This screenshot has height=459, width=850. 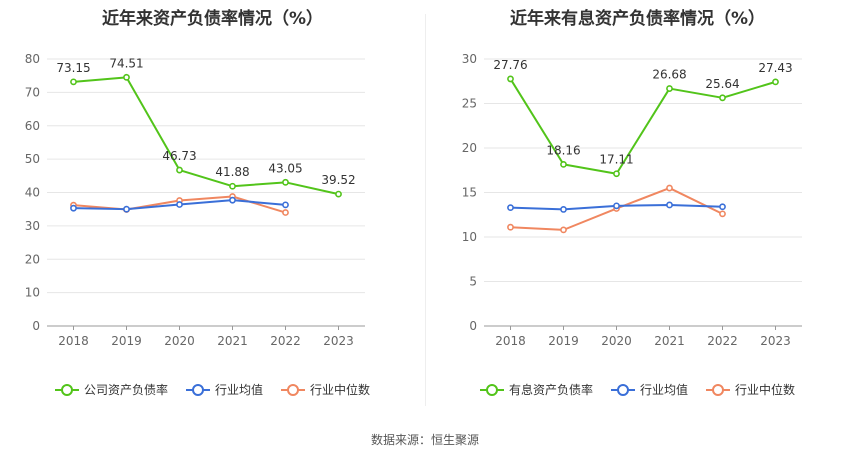 What do you see at coordinates (285, 168) in the screenshot?
I see `left-data-label: 43.05` at bounding box center [285, 168].